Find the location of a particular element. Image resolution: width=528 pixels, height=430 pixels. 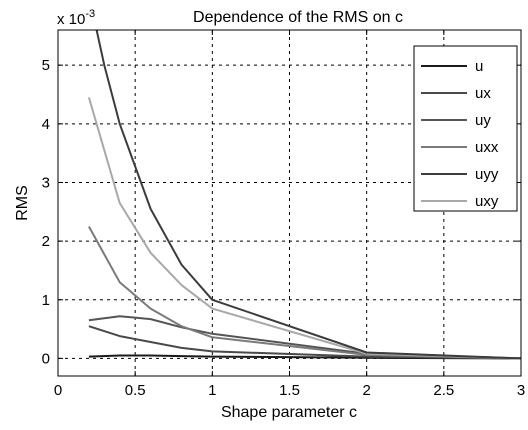

x-axis-label: Shape parameter c is located at coordinates (289, 412).